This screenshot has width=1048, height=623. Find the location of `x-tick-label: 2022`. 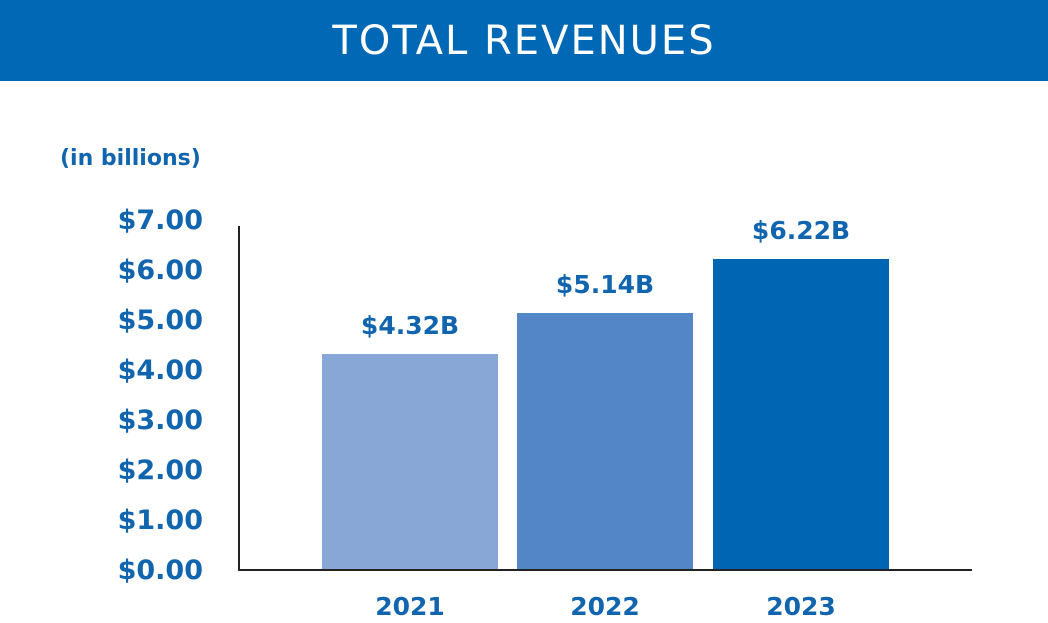

x-tick-label: 2022 is located at coordinates (605, 606).